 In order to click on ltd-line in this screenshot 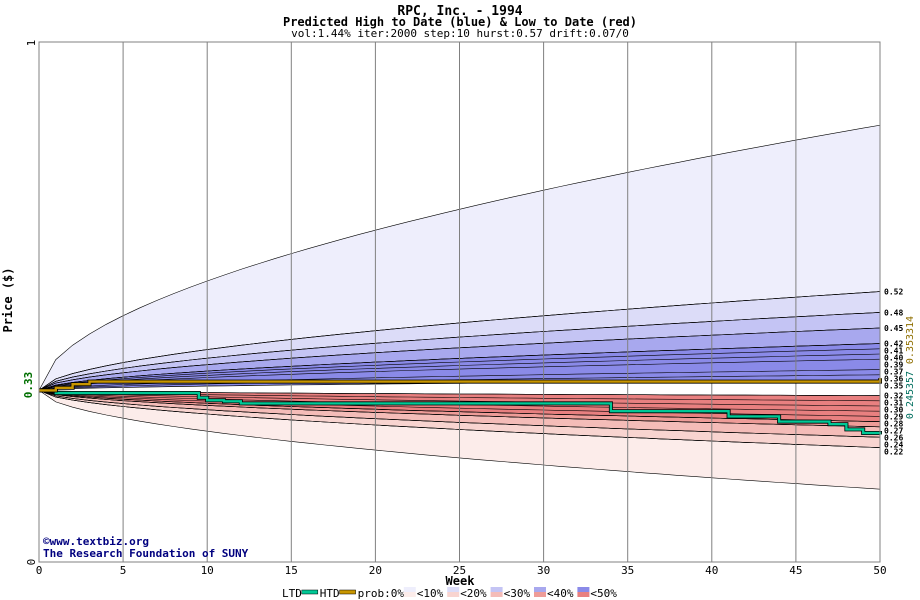, I will do `click(460, 412)`.